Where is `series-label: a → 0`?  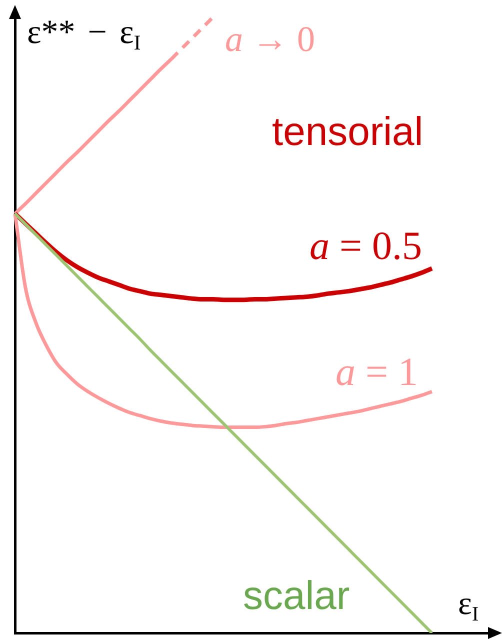
series-label: a → 0 is located at coordinates (270, 39).